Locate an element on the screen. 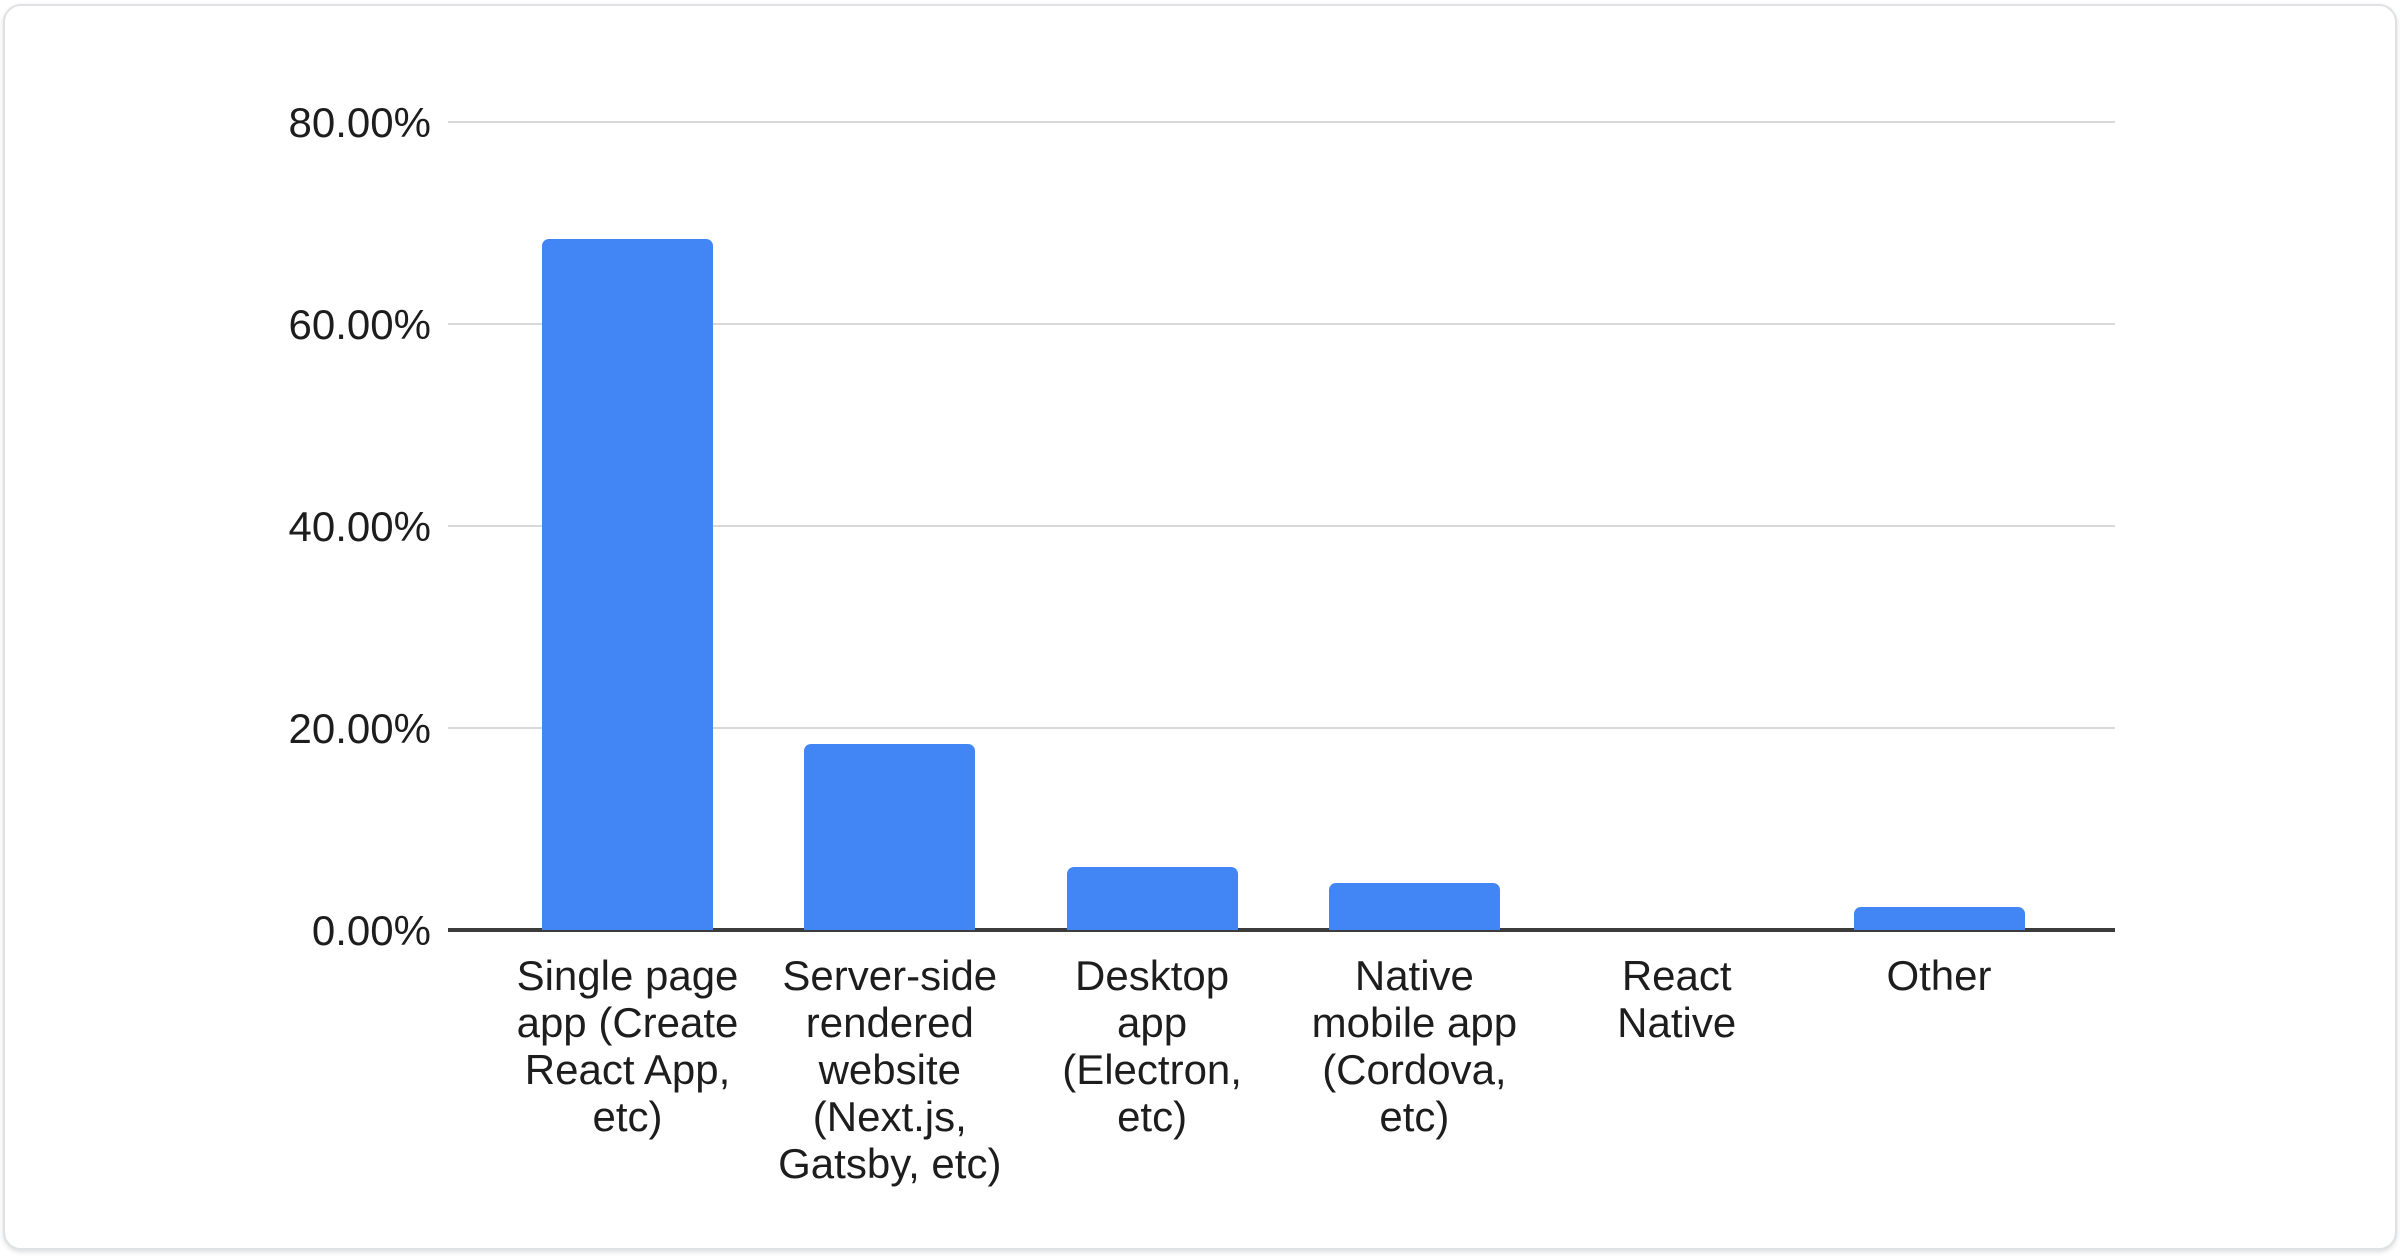  x-axis-label: Desktop app (Electron, etc) is located at coordinates (1152, 1046).